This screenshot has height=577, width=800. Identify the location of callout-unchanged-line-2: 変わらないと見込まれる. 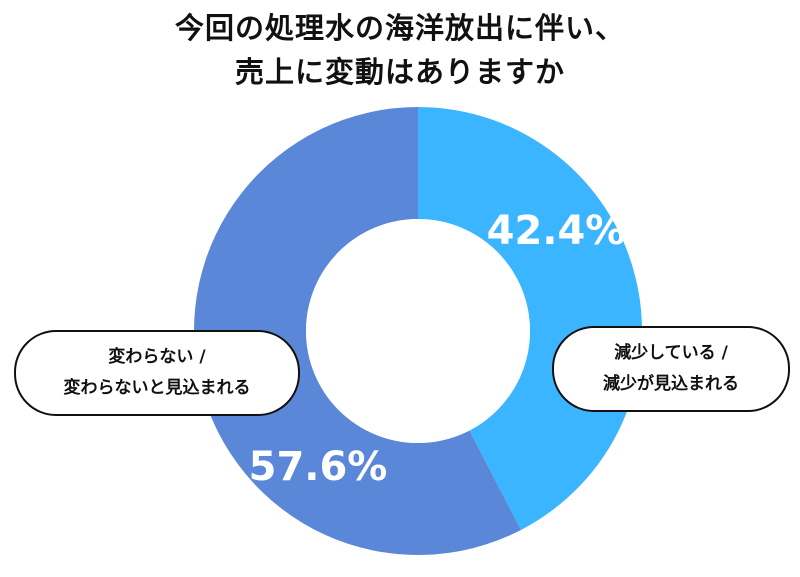
(157, 388).